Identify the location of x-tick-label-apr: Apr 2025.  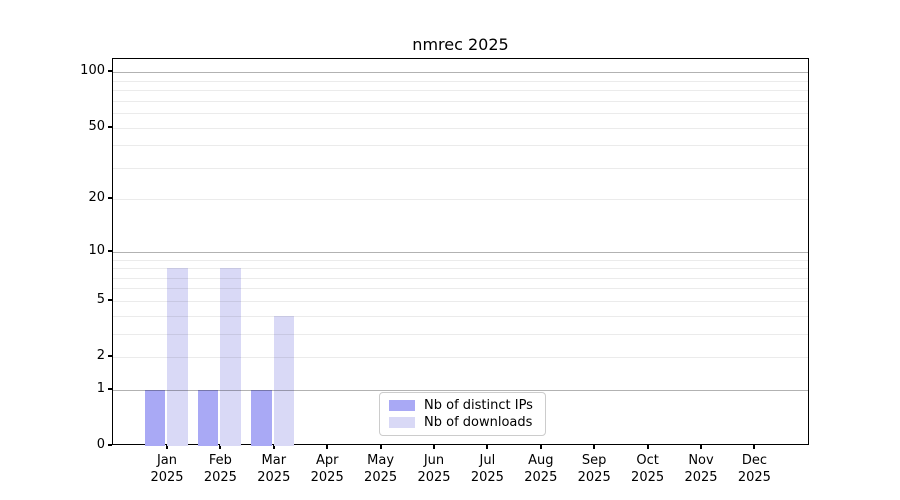
(327, 469).